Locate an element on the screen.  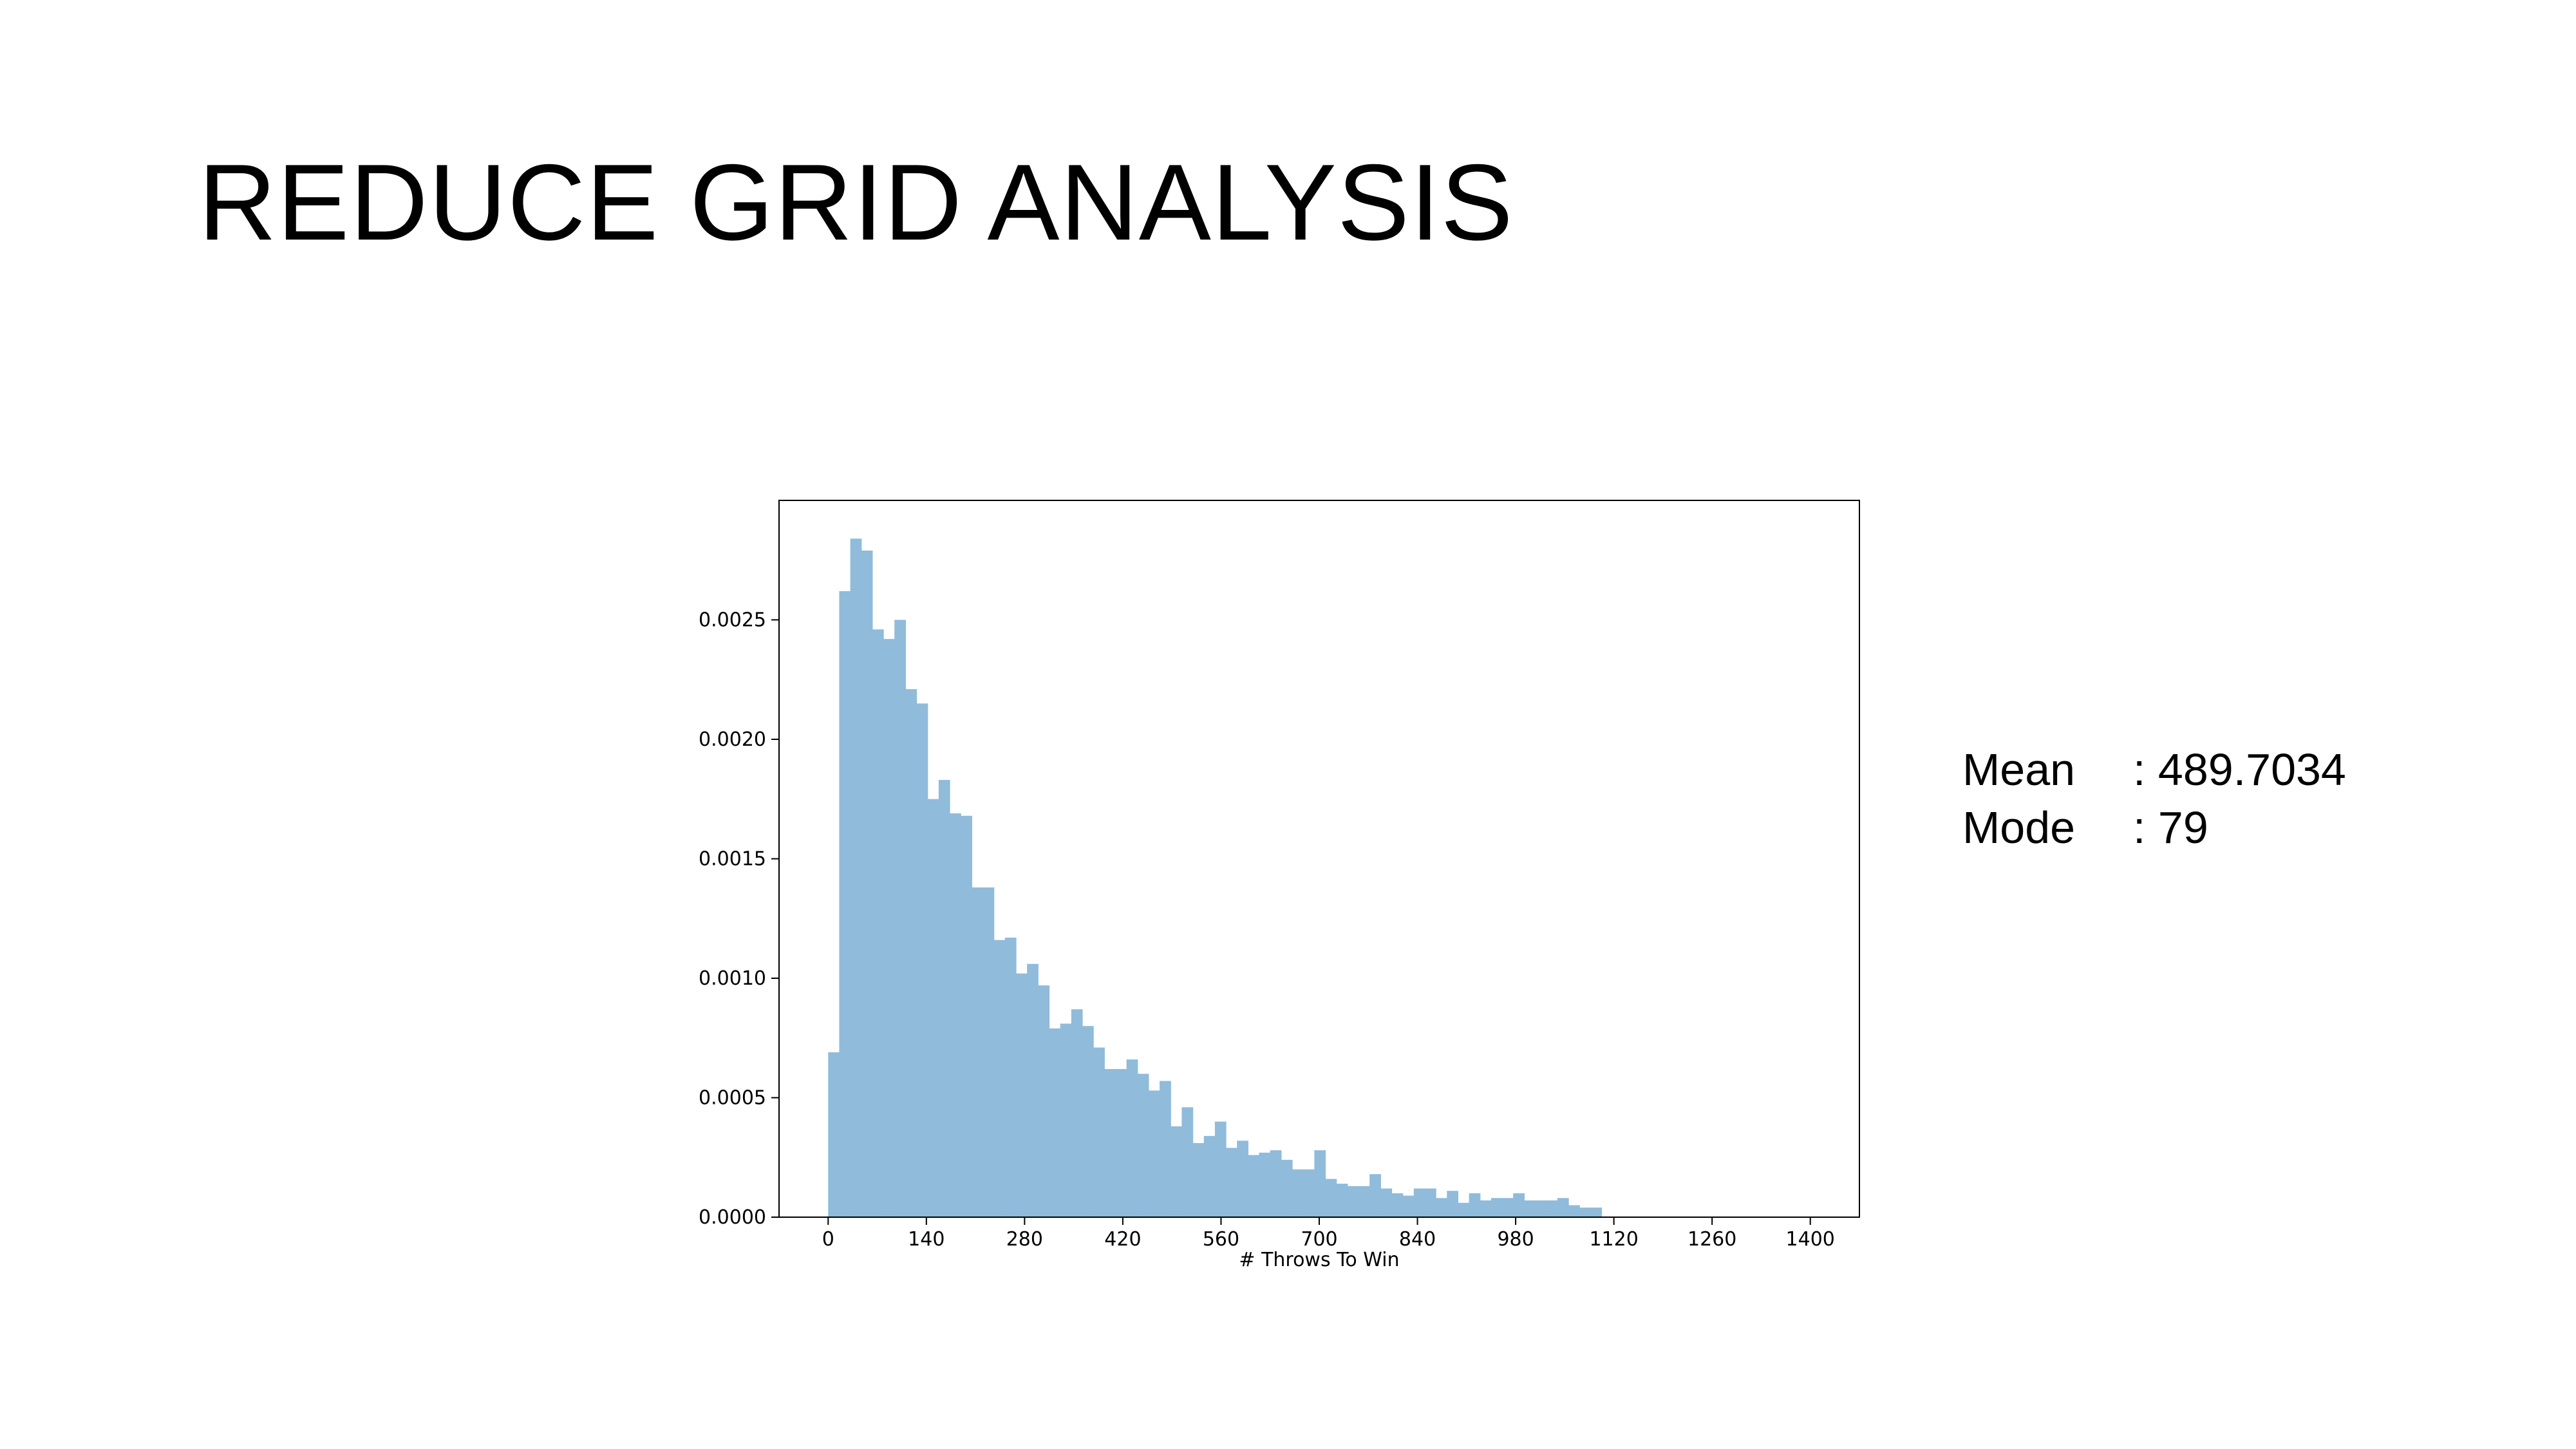
stat-row-mean: Mean : 489.7034 is located at coordinates (2154, 770).